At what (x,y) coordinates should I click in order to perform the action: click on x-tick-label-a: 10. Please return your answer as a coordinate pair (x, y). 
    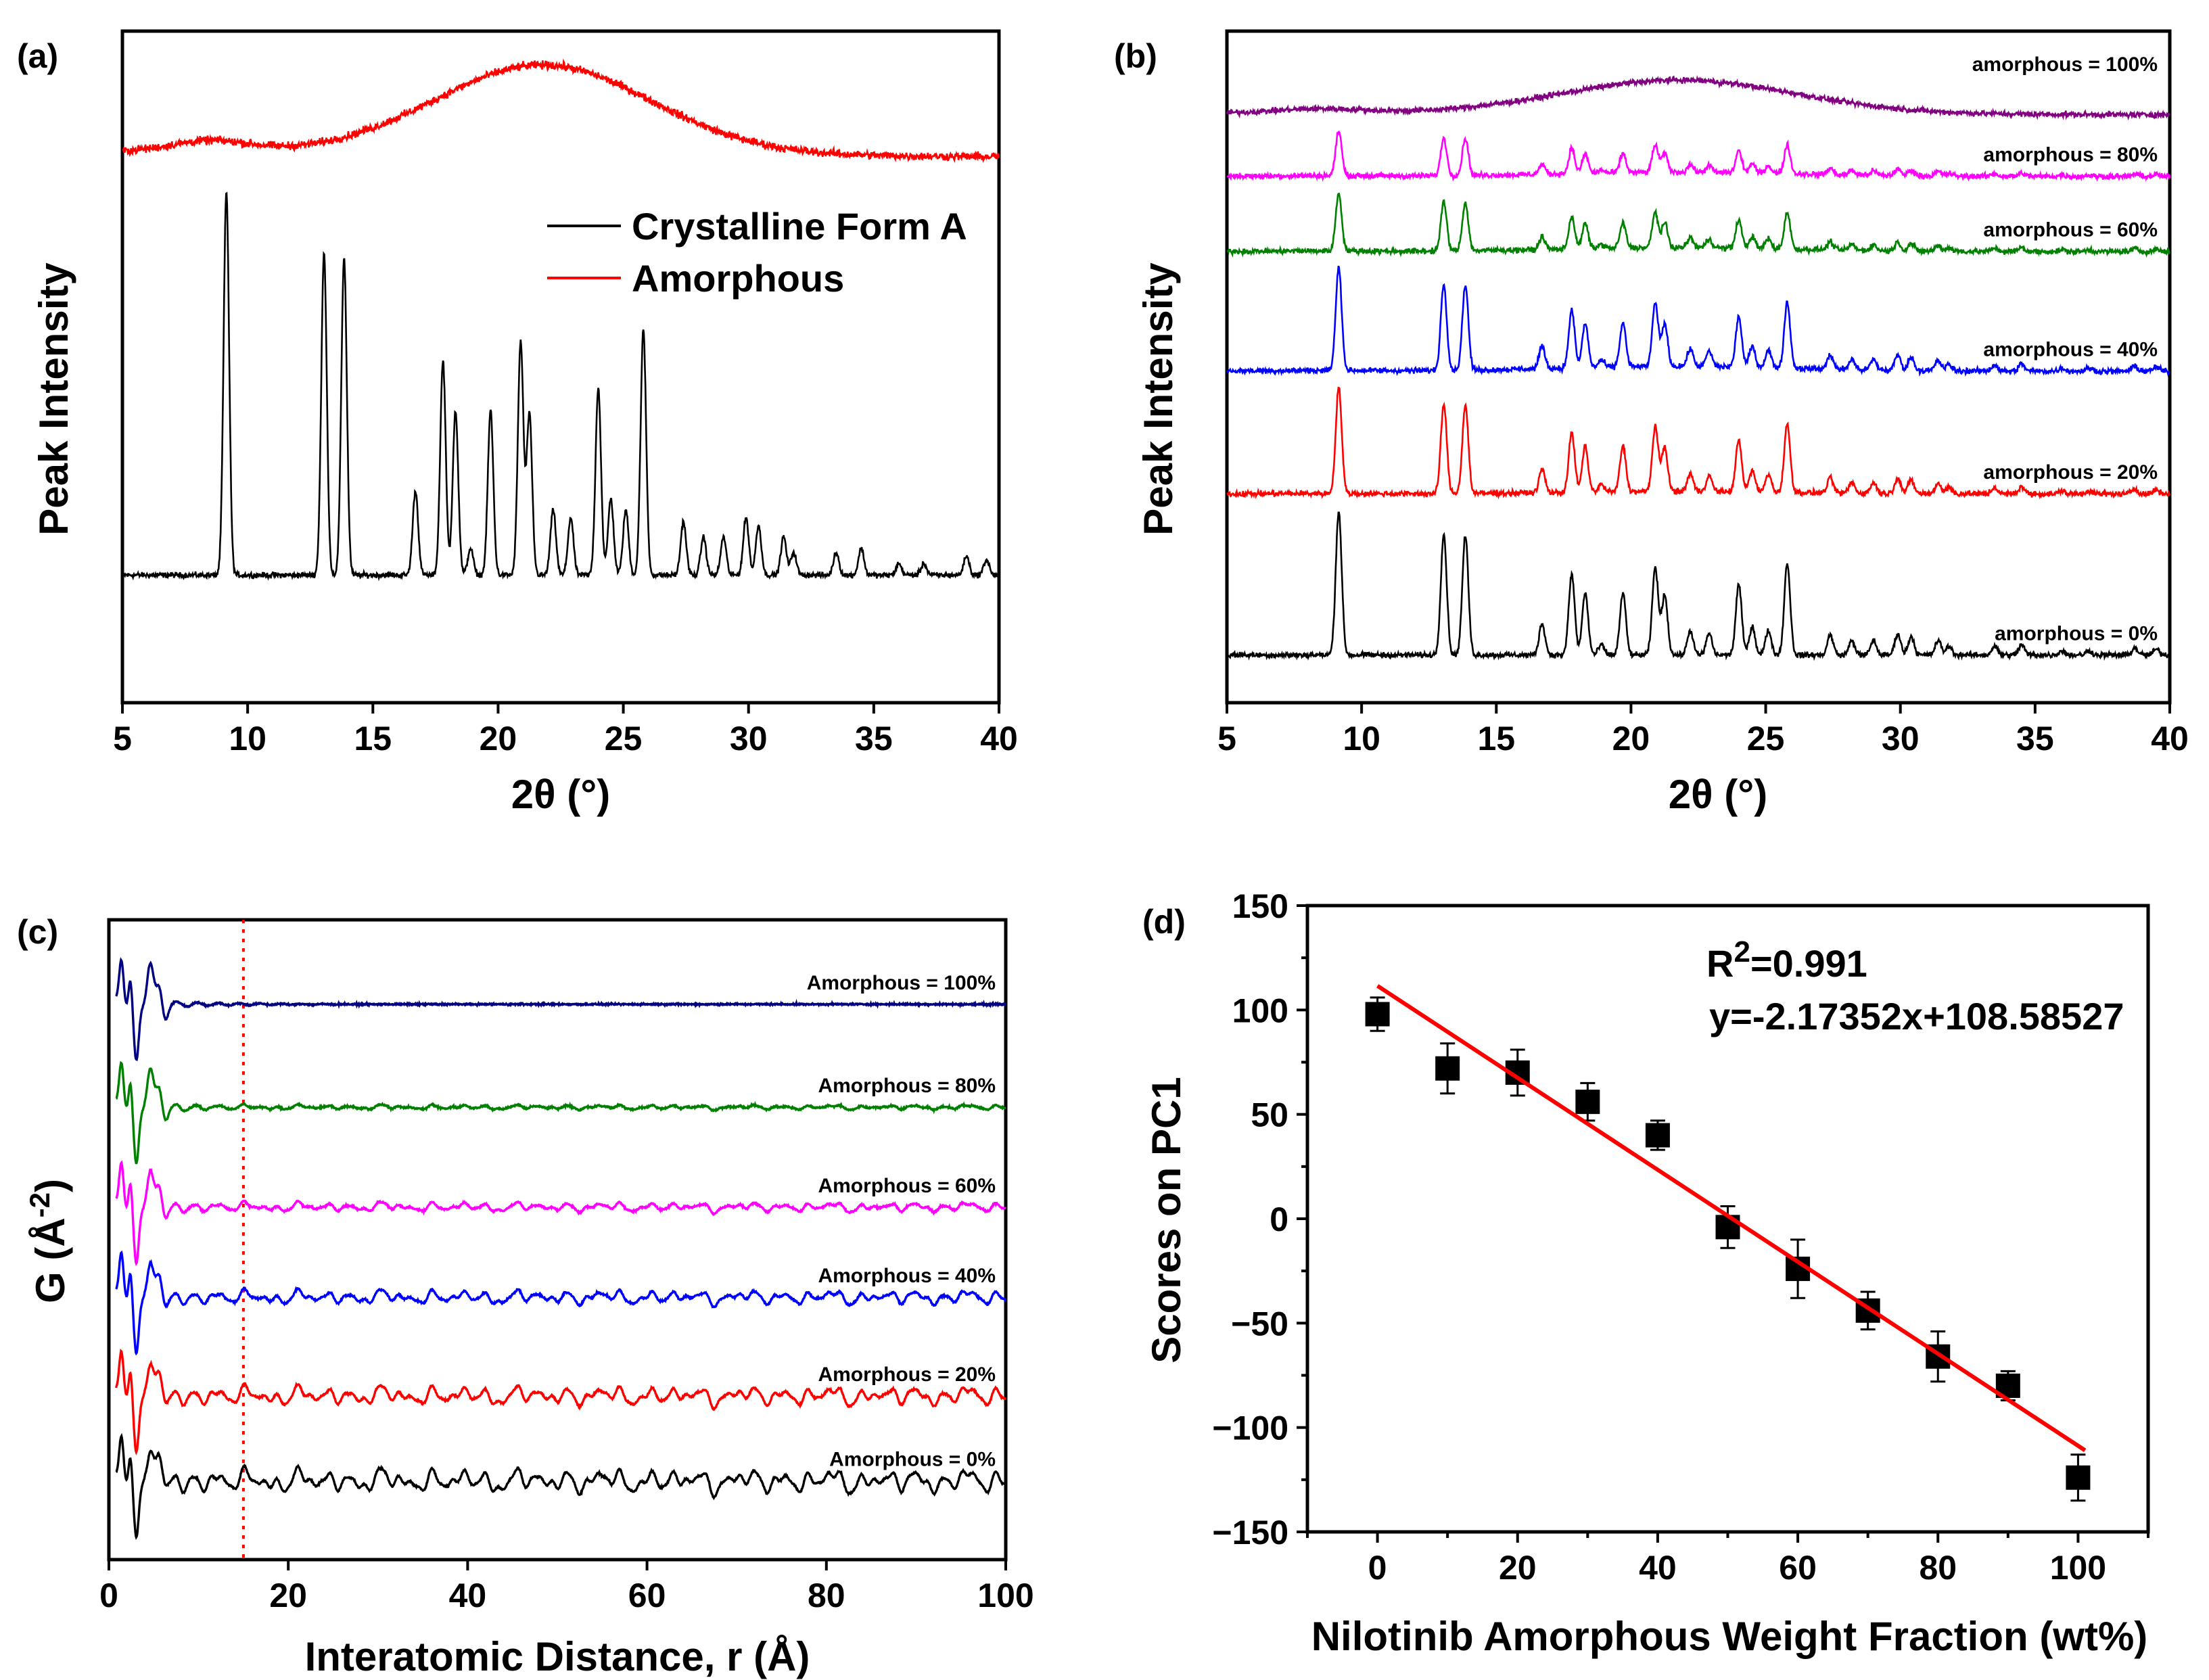
    Looking at the image, I should click on (248, 738).